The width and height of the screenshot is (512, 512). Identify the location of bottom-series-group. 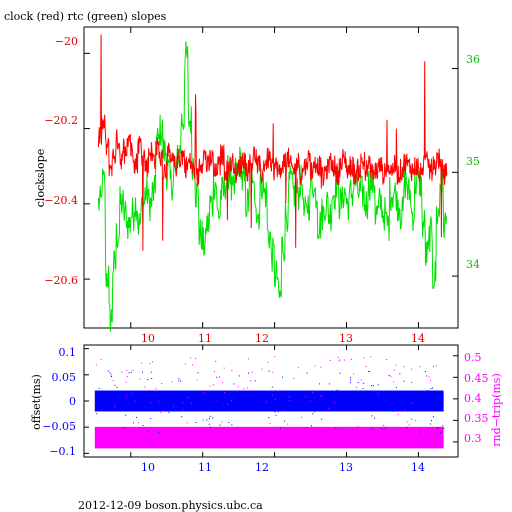
(269, 402).